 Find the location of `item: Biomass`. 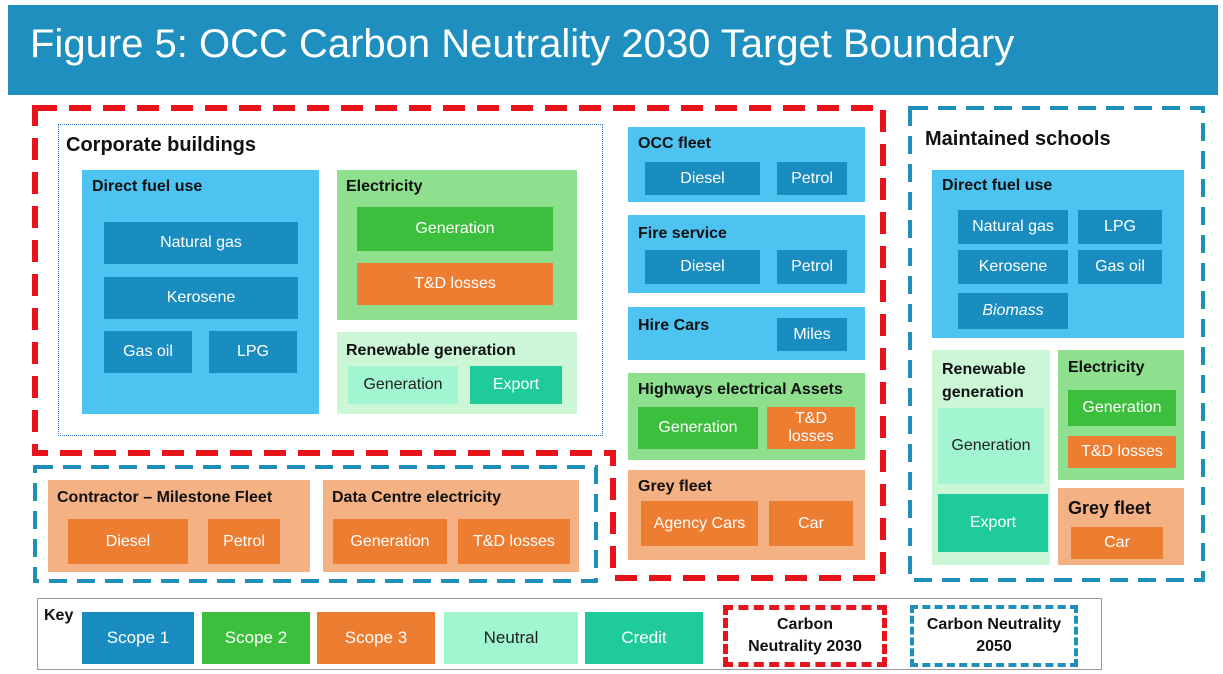

item: Biomass is located at coordinates (1013, 311).